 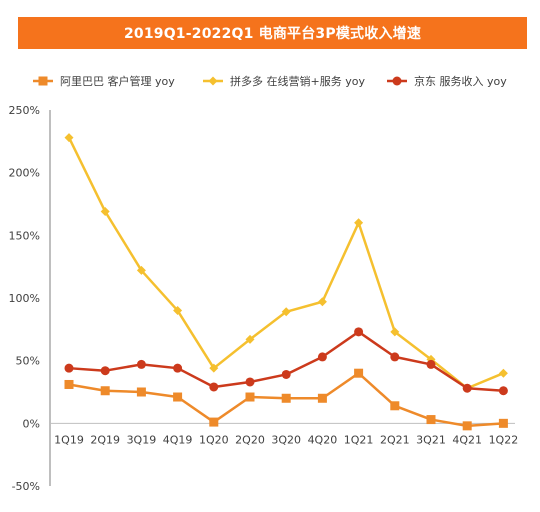 What do you see at coordinates (395, 439) in the screenshot?
I see `x-tick-label: 2Q21` at bounding box center [395, 439].